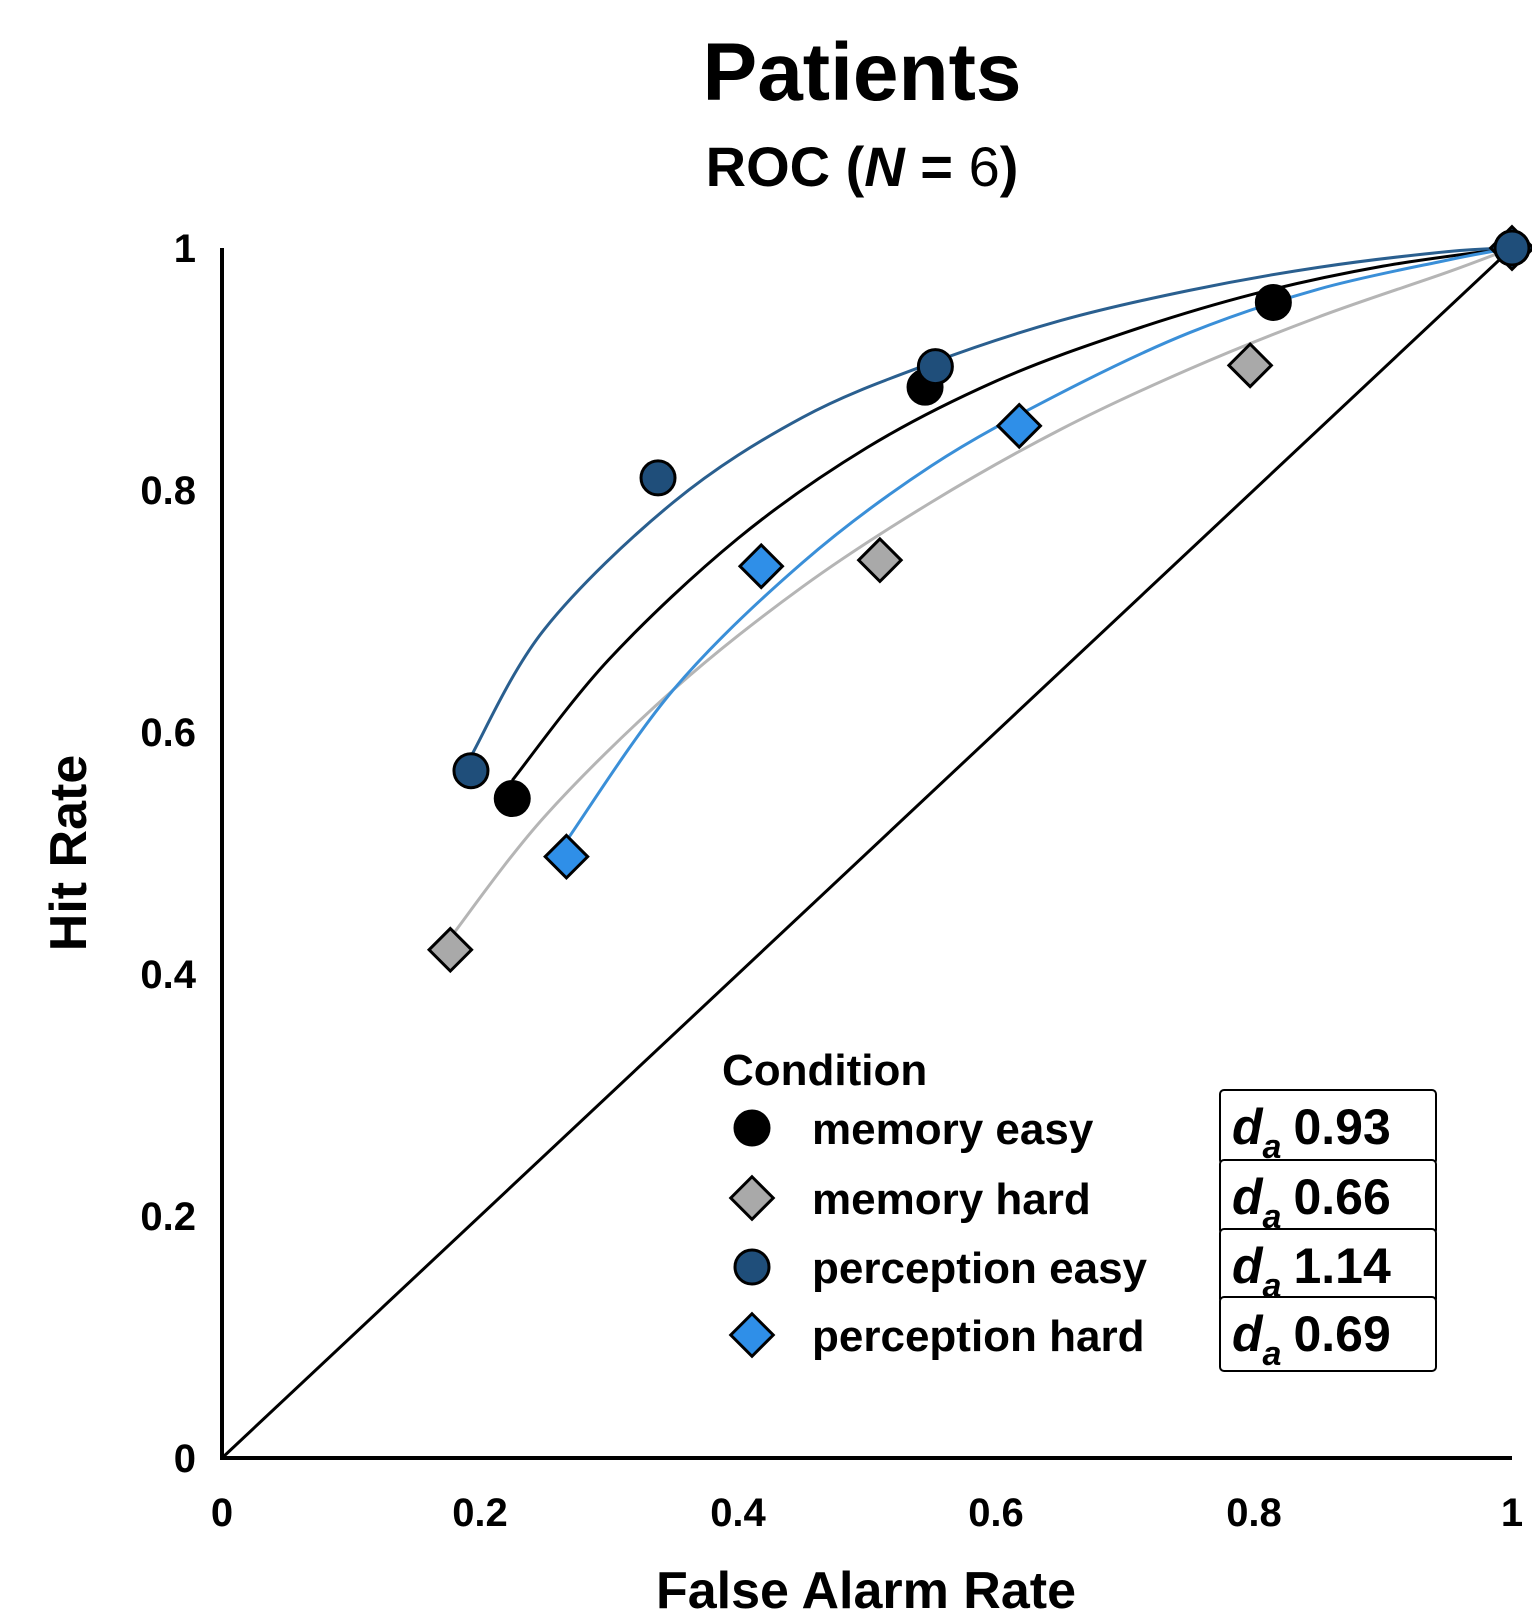 The width and height of the screenshot is (1532, 1616). Describe the element at coordinates (953, 1129) in the screenshot. I see `memory-easy-legend-label: memory easy` at that location.